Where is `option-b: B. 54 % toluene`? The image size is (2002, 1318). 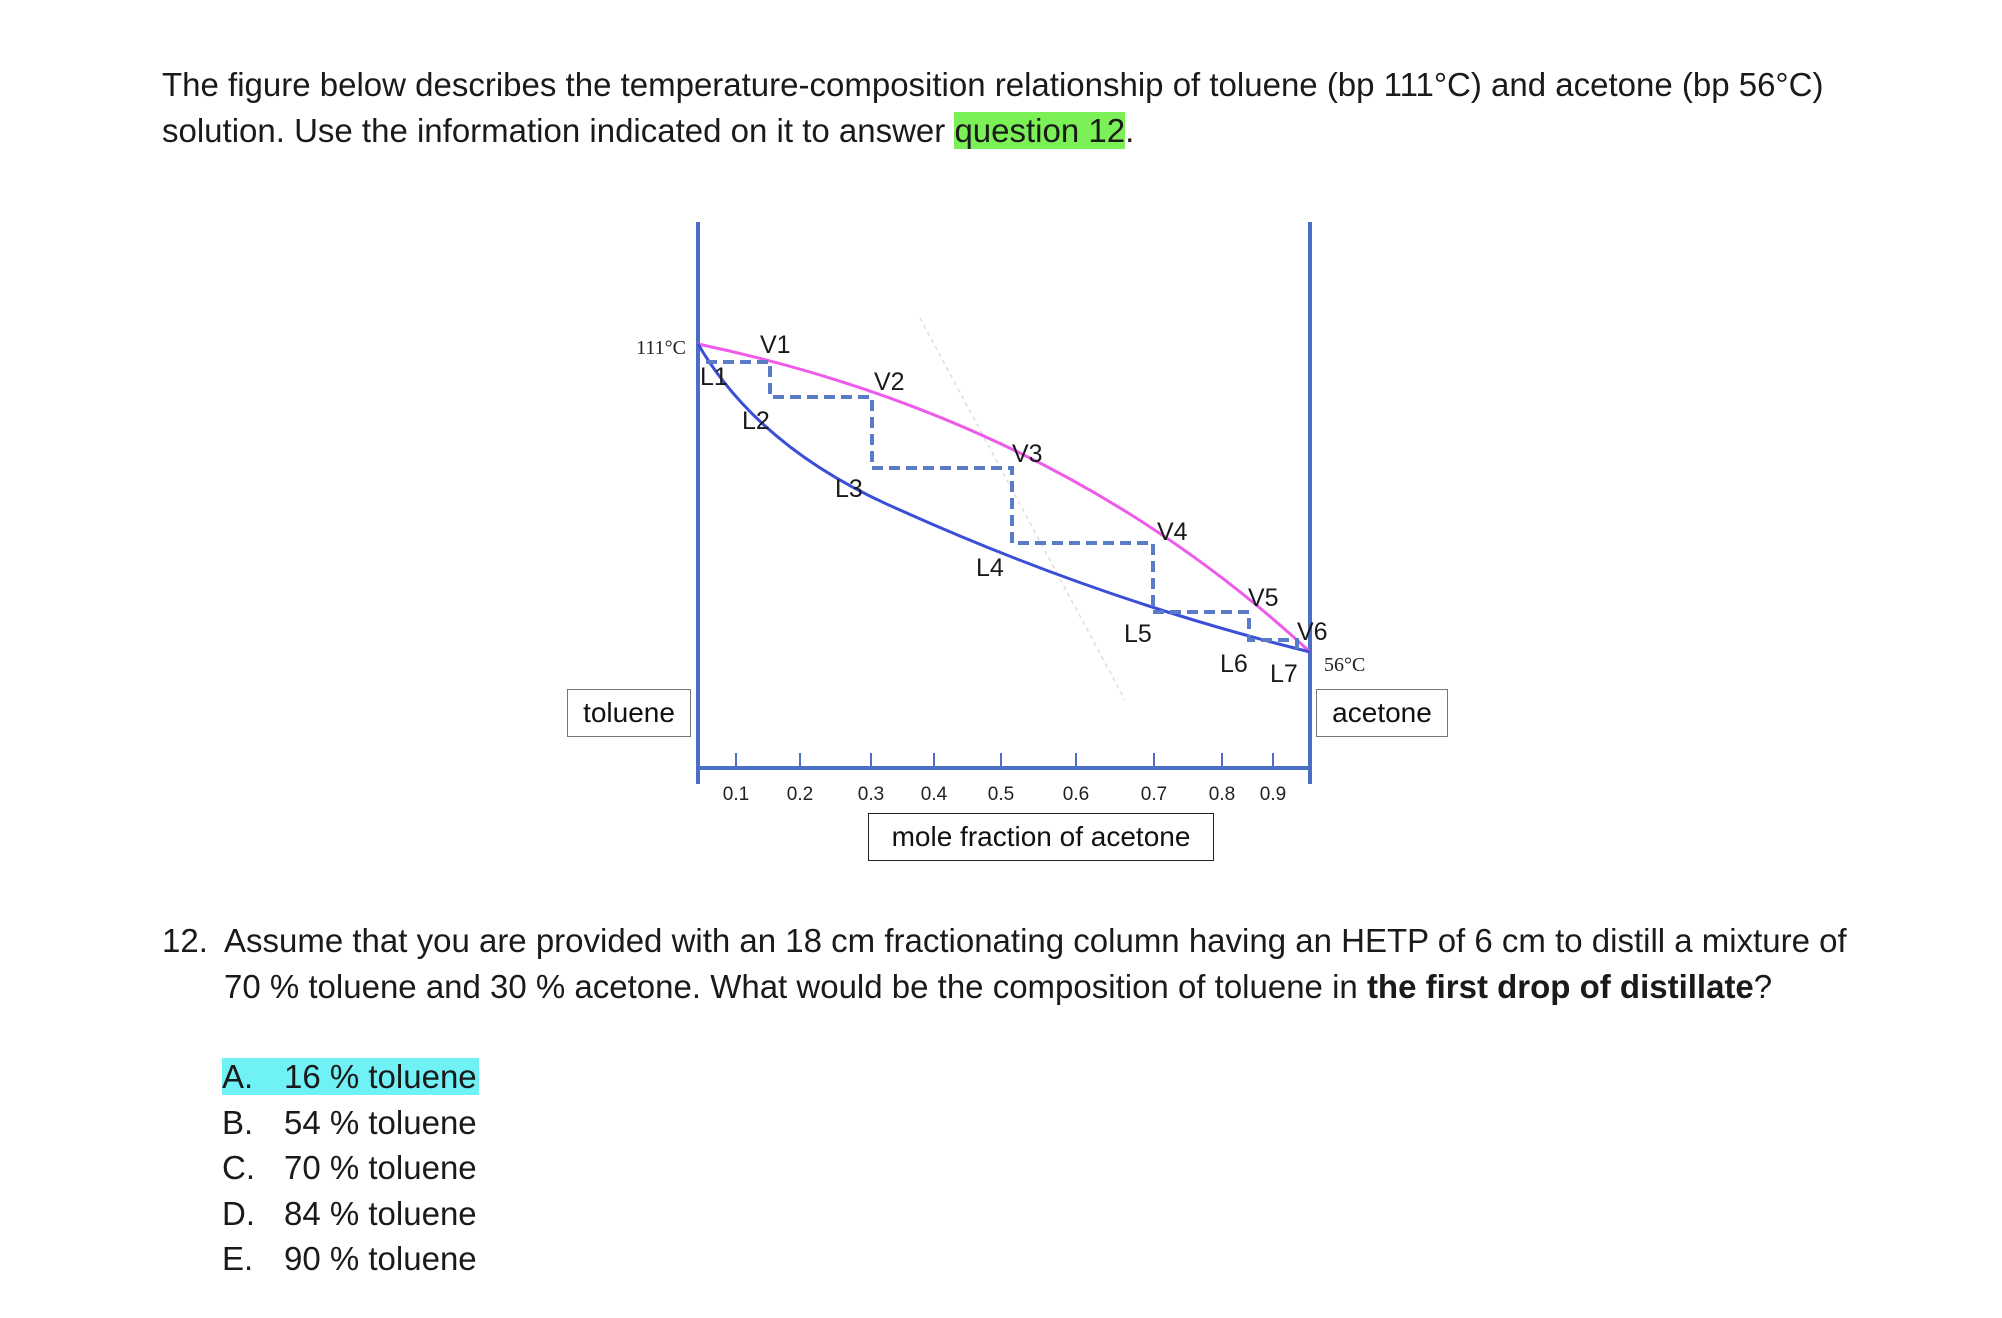
option-b: B. 54 % toluene is located at coordinates (350, 1123).